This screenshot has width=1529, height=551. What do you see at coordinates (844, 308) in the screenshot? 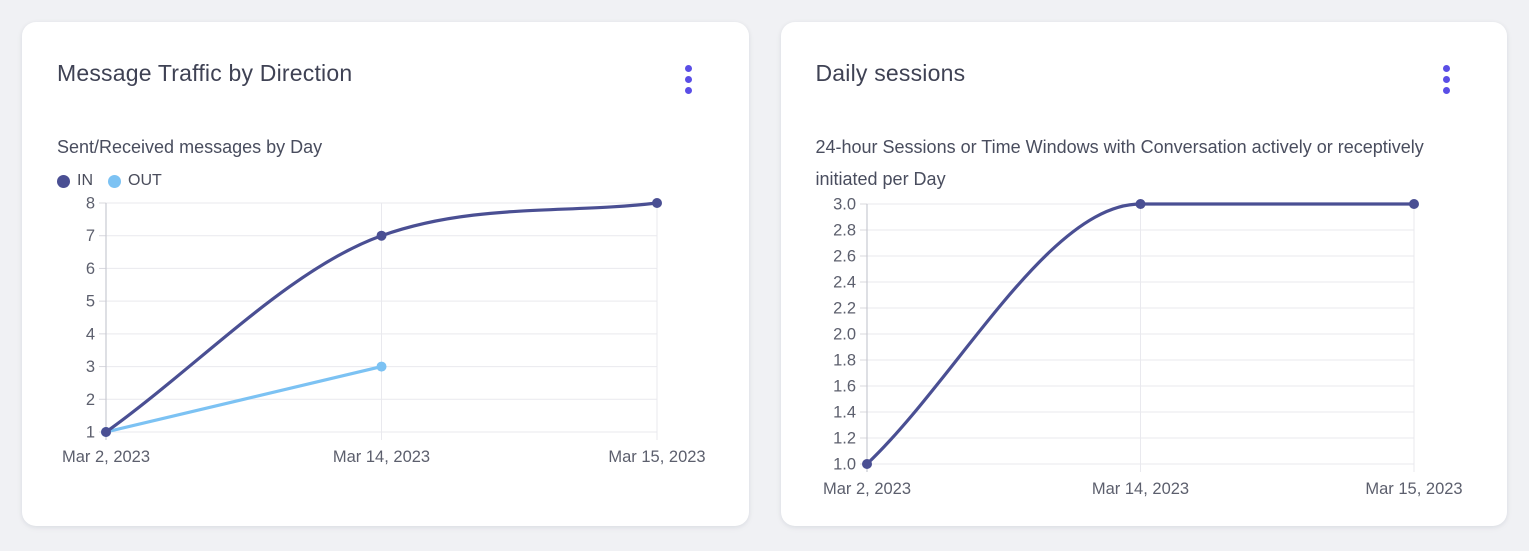
I see `svg-text: 2.2` at bounding box center [844, 308].